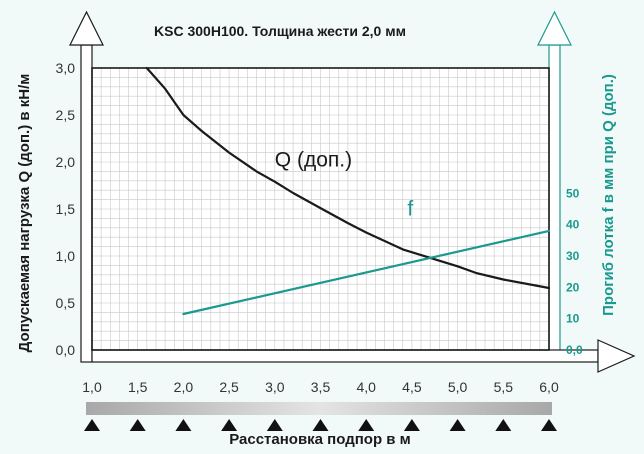 The width and height of the screenshot is (644, 454). I want to click on y-tick-label-right: 10, so click(573, 319).